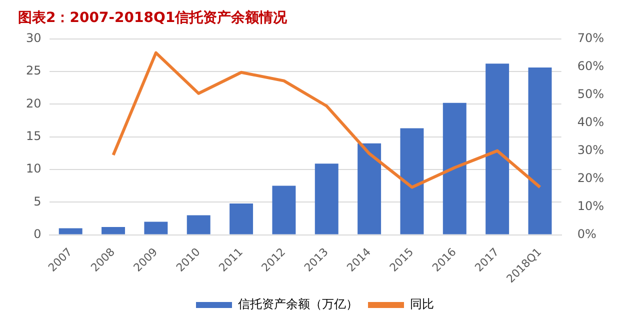 This screenshot has width=640, height=333. I want to click on legend-label: 信托资产余额（万亿）, so click(298, 304).